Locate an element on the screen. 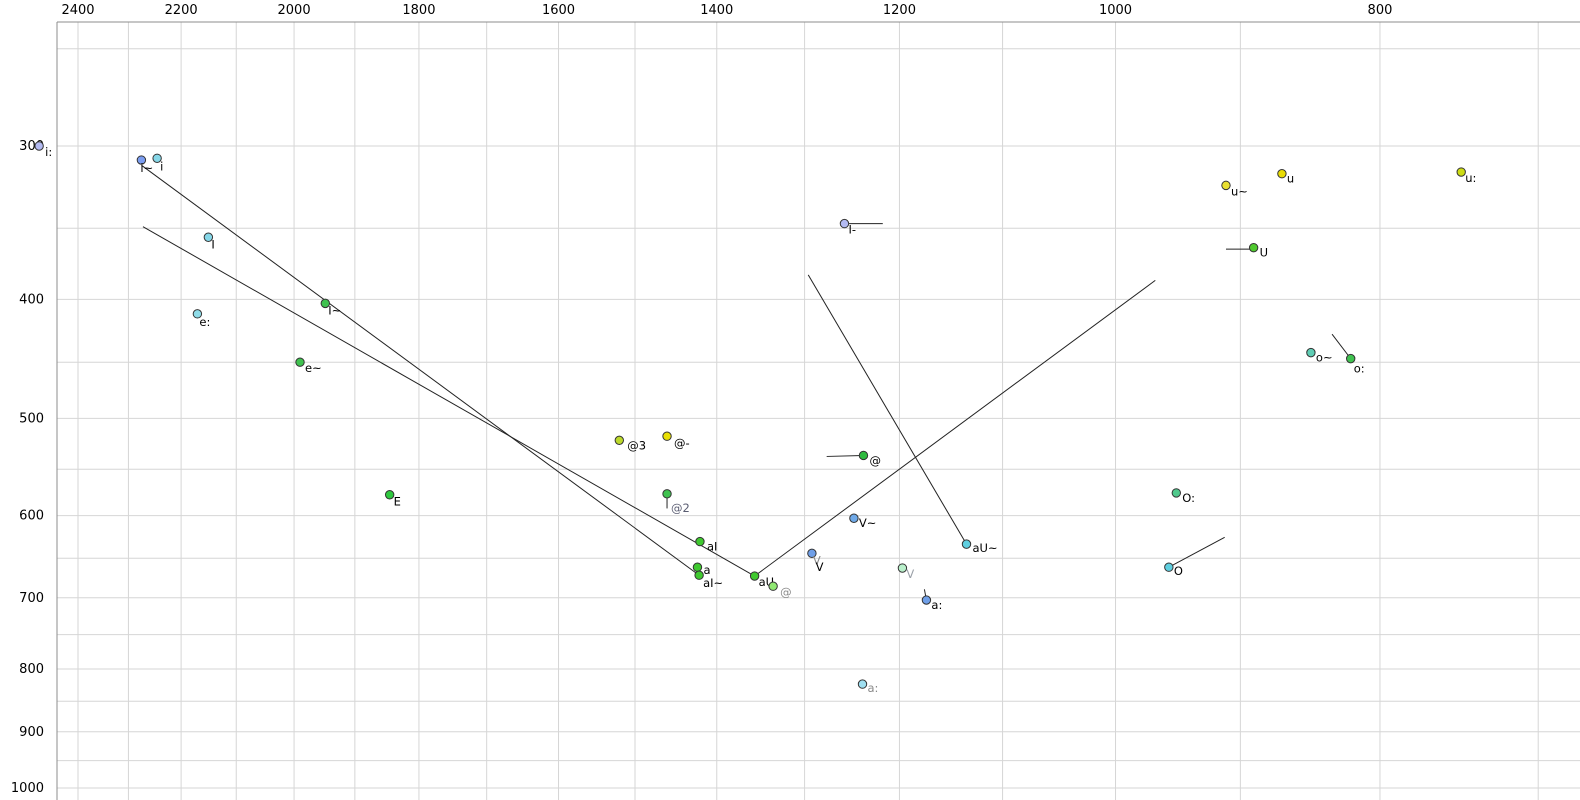 The height and width of the screenshot is (800, 1580). x-tick-label: 2200 is located at coordinates (181, 10).